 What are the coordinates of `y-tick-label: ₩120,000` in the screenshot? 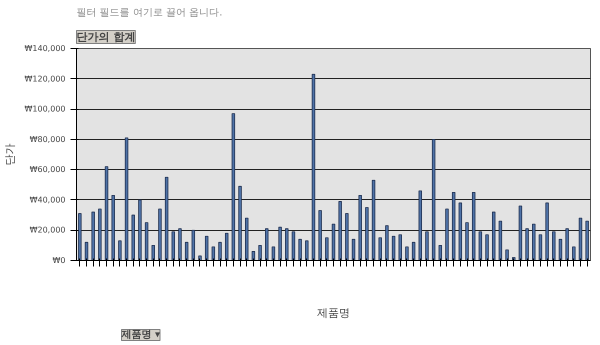 It's located at (45, 79).